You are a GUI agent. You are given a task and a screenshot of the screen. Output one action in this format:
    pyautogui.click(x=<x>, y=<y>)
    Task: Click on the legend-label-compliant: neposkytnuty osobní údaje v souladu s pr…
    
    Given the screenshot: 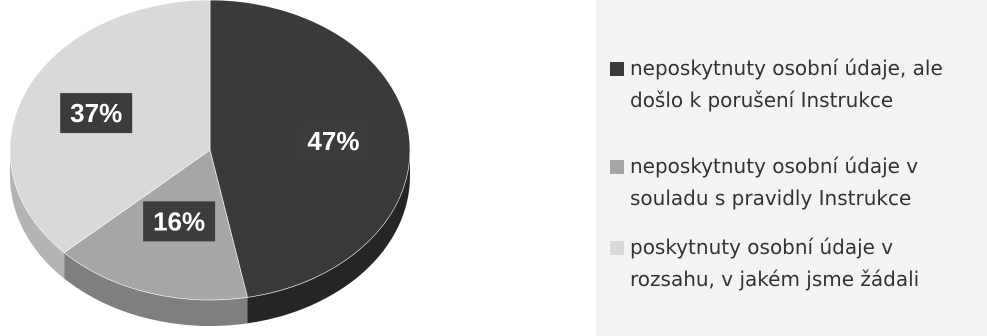 What is the action you would take?
    pyautogui.click(x=774, y=182)
    